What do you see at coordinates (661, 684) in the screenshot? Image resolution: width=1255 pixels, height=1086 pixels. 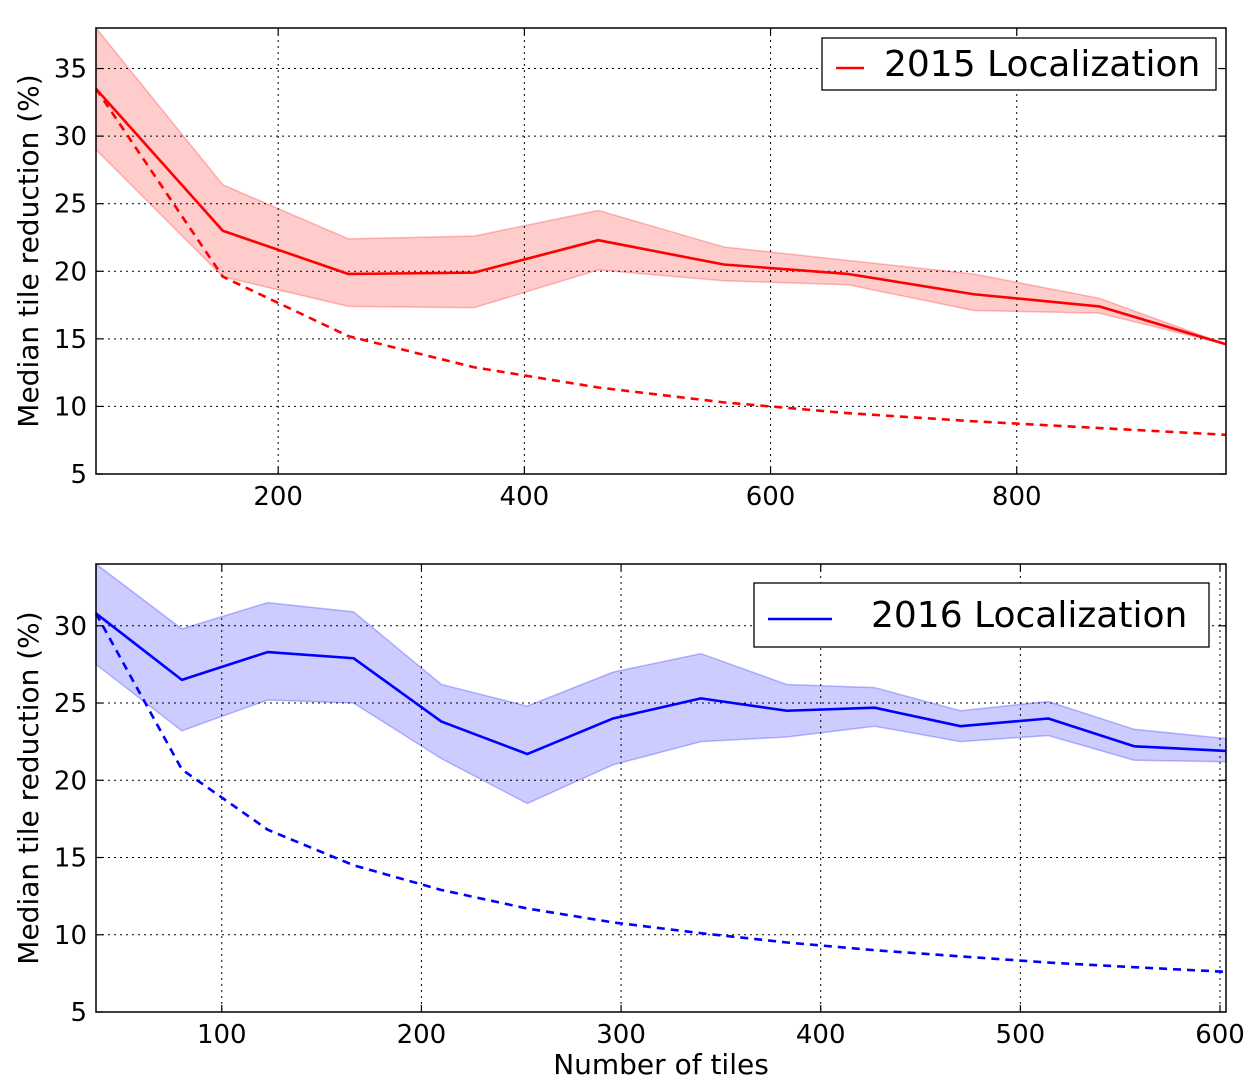 I see `series-line` at bounding box center [661, 684].